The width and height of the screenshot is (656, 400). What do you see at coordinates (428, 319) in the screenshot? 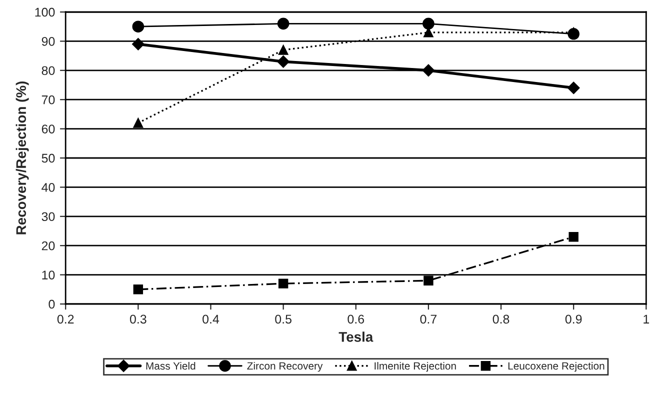
I see `x-tick-label: 0.7` at bounding box center [428, 319].